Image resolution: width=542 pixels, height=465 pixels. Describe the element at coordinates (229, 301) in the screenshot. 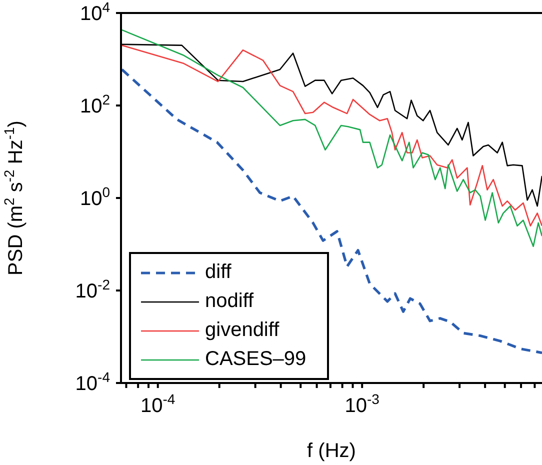

I see `legend-label: nodiff` at that location.